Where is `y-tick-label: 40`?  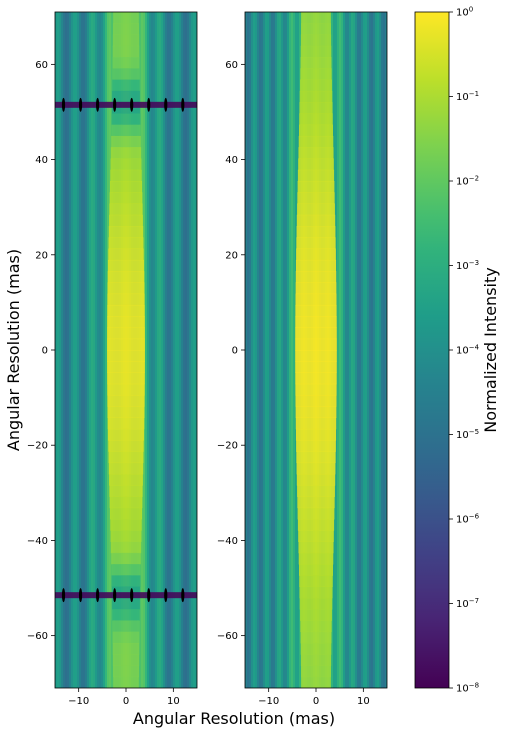 y-tick-label: 40 is located at coordinates (41, 160).